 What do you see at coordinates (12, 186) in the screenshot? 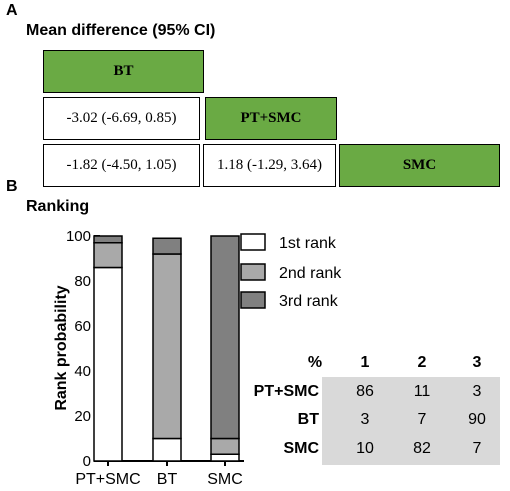
I see `panel-b-letter: B` at bounding box center [12, 186].